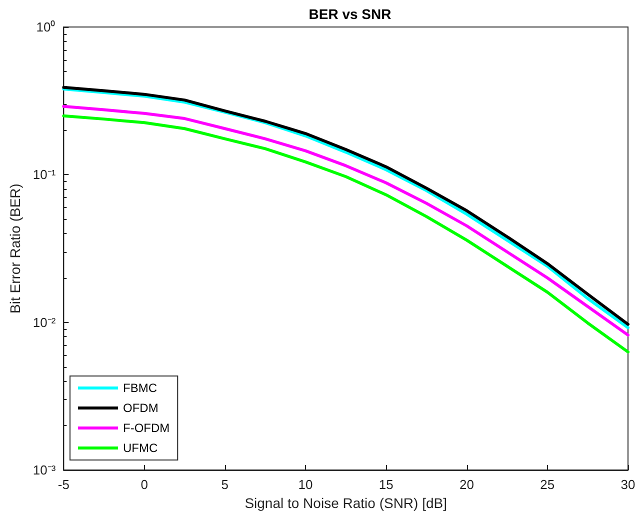  Describe the element at coordinates (628, 484) in the screenshot. I see `x-tick-label: 30` at that location.